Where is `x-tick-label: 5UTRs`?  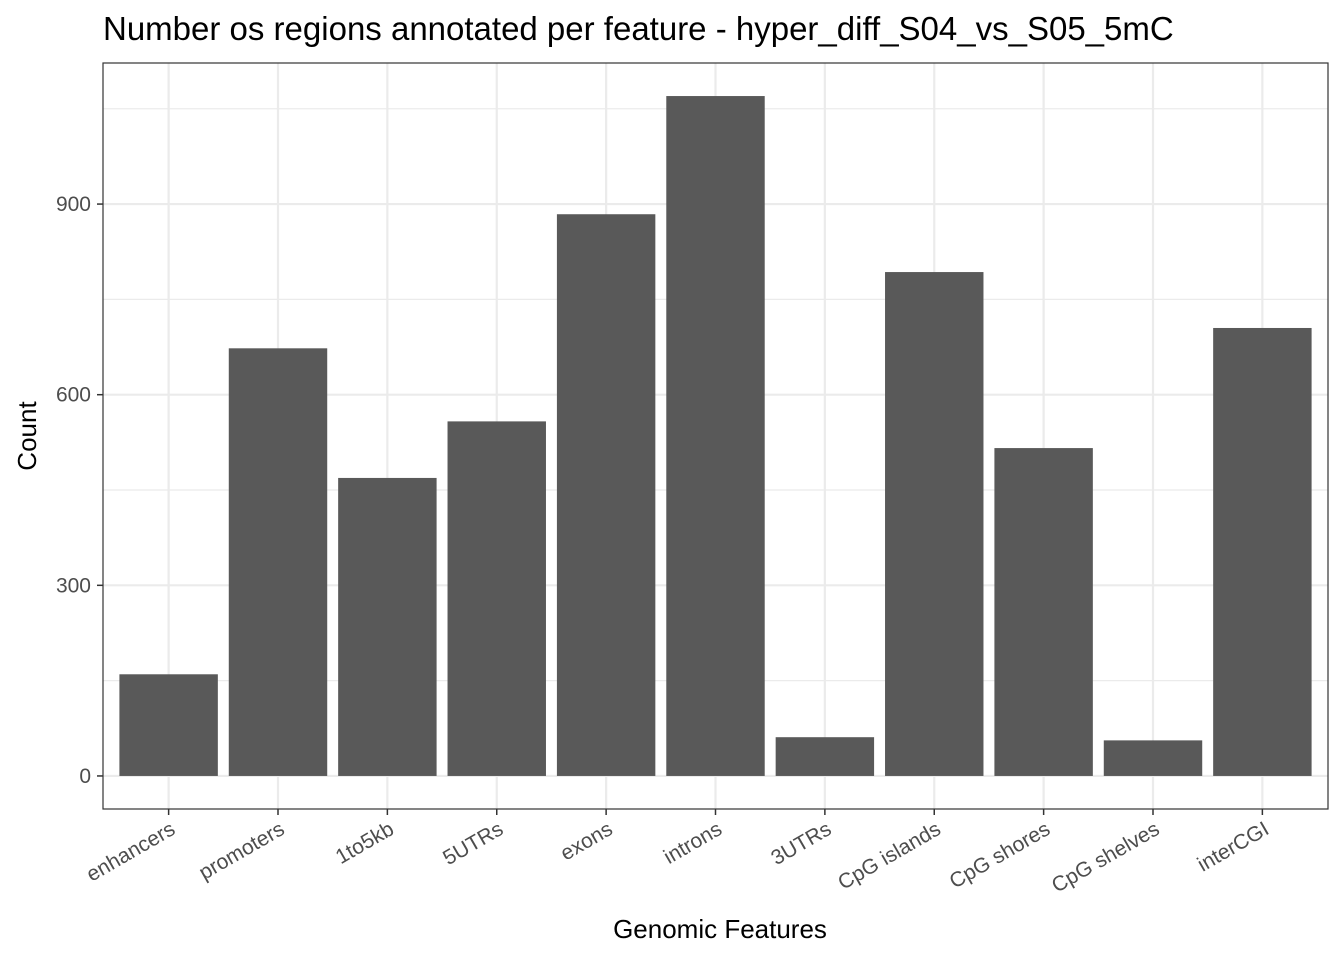 x-tick-label: 5UTRs is located at coordinates (473, 843).